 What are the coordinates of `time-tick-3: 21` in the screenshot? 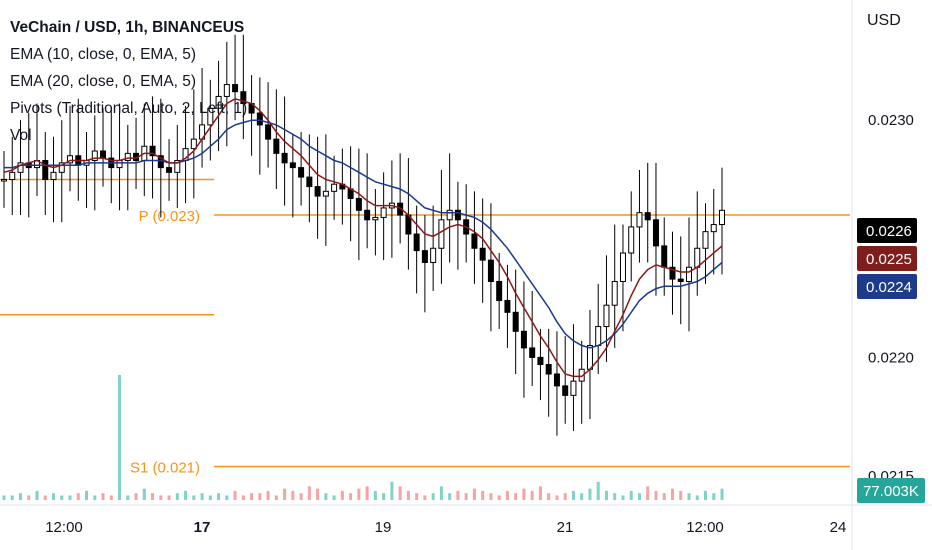 It's located at (565, 527).